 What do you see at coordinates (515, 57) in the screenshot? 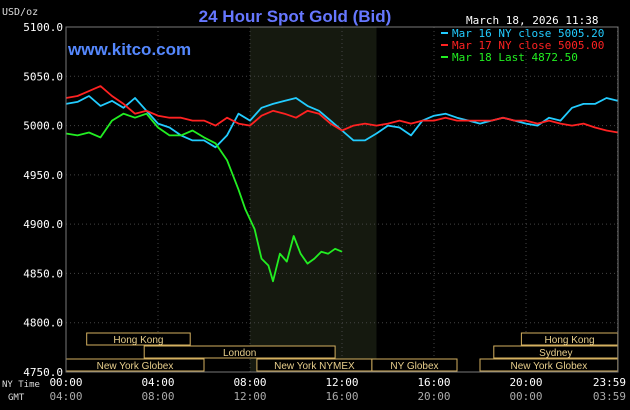
I see `legend-entry: Mar 18 Last 4872.50` at bounding box center [515, 57].